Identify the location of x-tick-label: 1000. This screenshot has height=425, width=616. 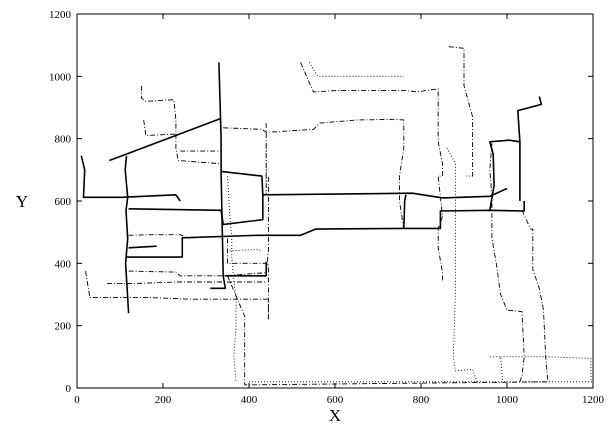
(507, 400).